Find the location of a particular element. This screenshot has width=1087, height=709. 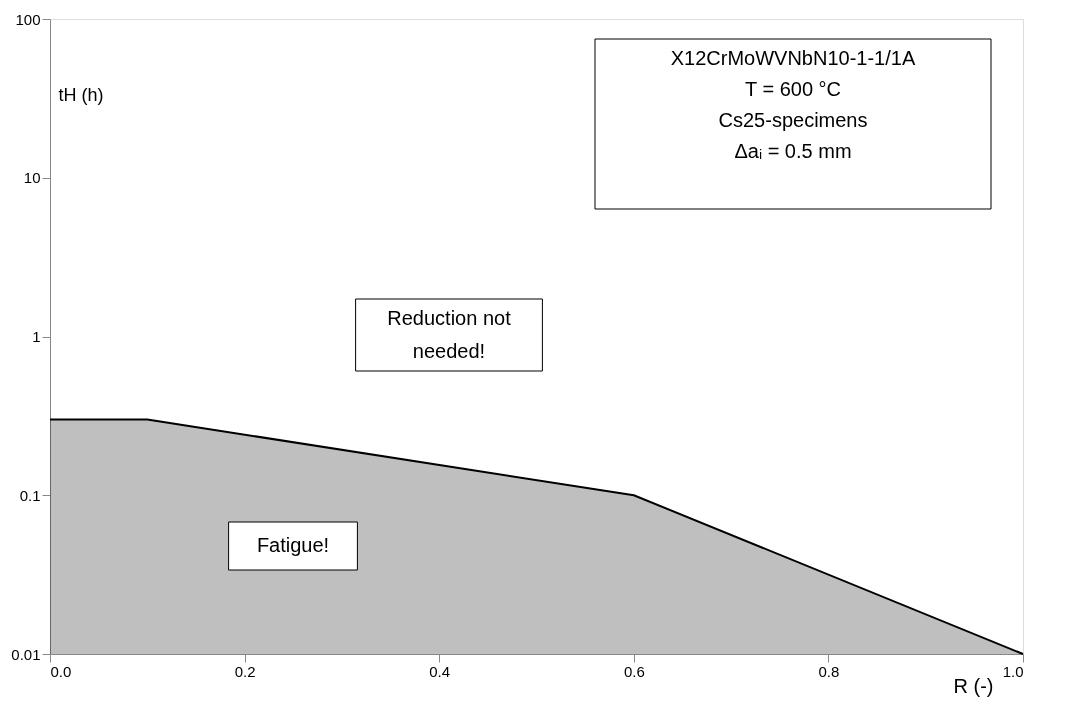

x-tick-label: 0.4 is located at coordinates (440, 671).